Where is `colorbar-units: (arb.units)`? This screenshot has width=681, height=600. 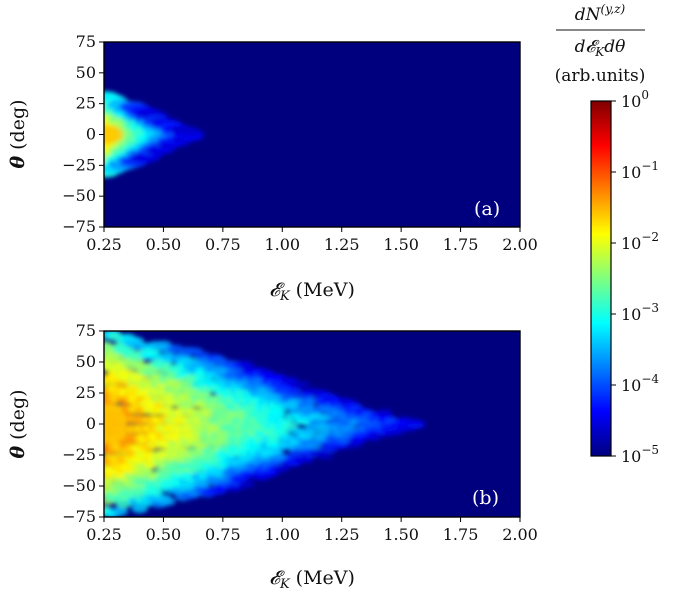
colorbar-units: (arb.units) is located at coordinates (600, 76).